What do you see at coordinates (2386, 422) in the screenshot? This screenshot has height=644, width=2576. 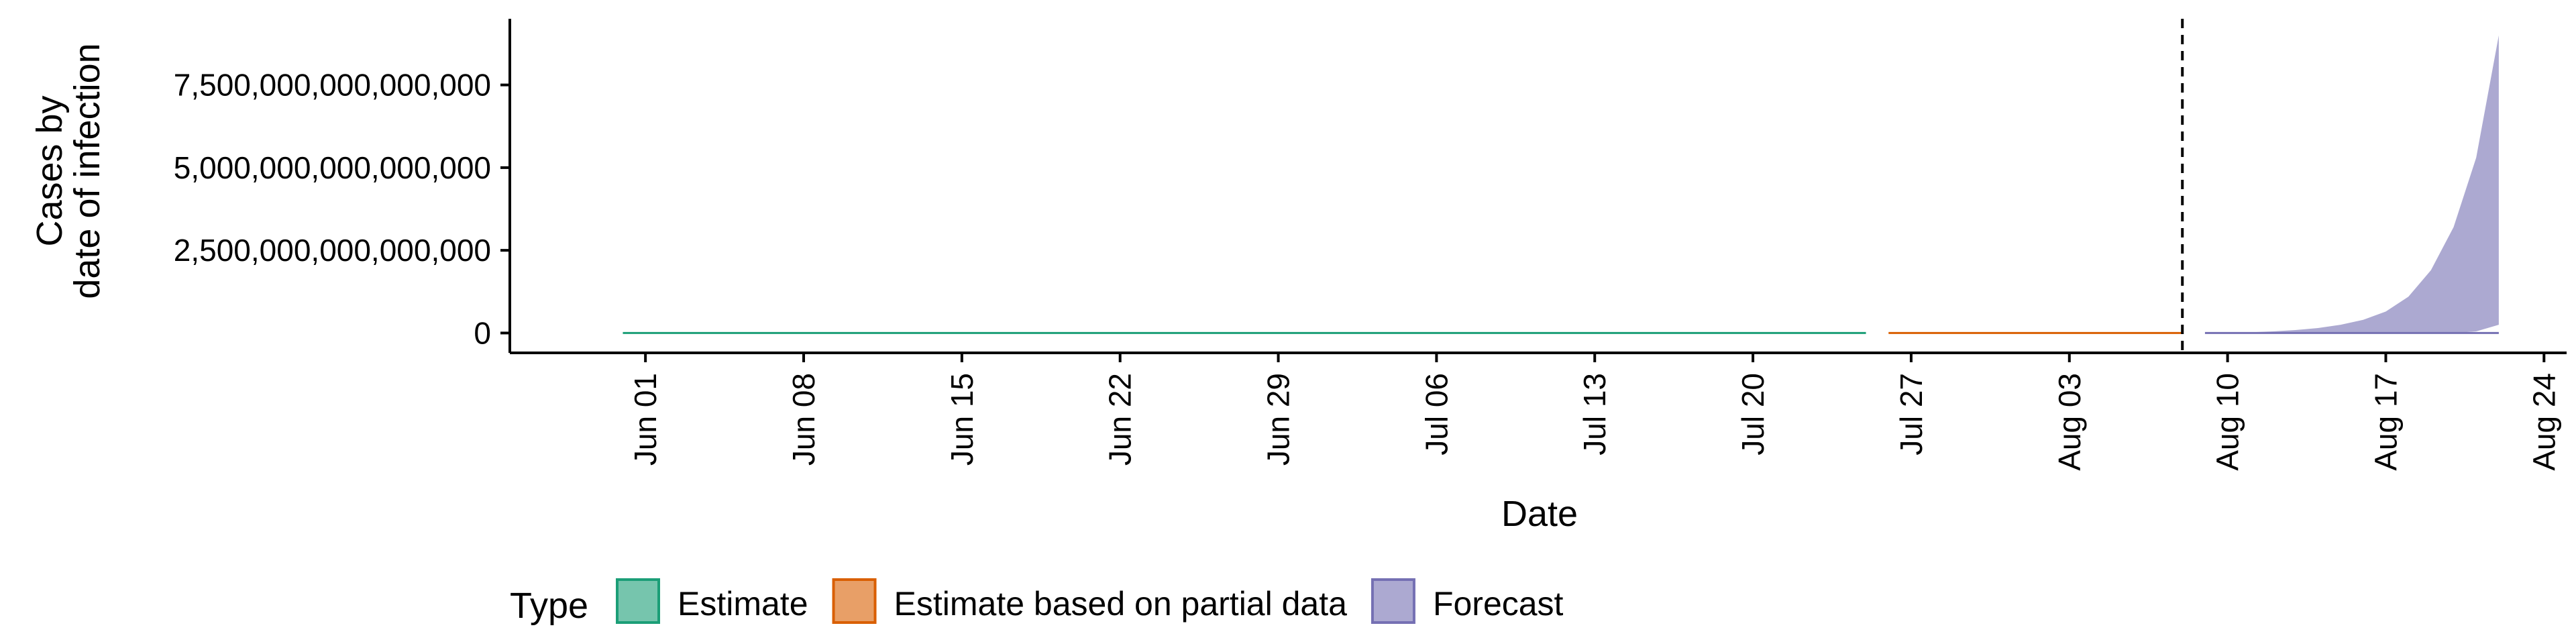 I see `x-tick-label: Aug 17` at bounding box center [2386, 422].